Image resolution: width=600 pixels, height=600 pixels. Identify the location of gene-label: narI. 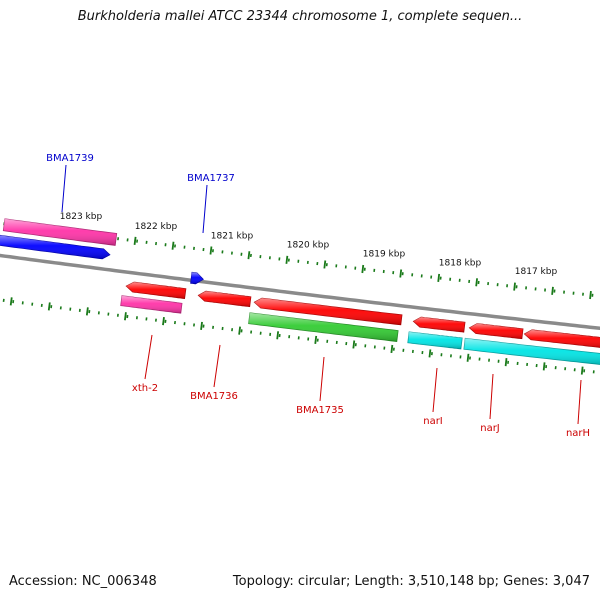
(433, 421).